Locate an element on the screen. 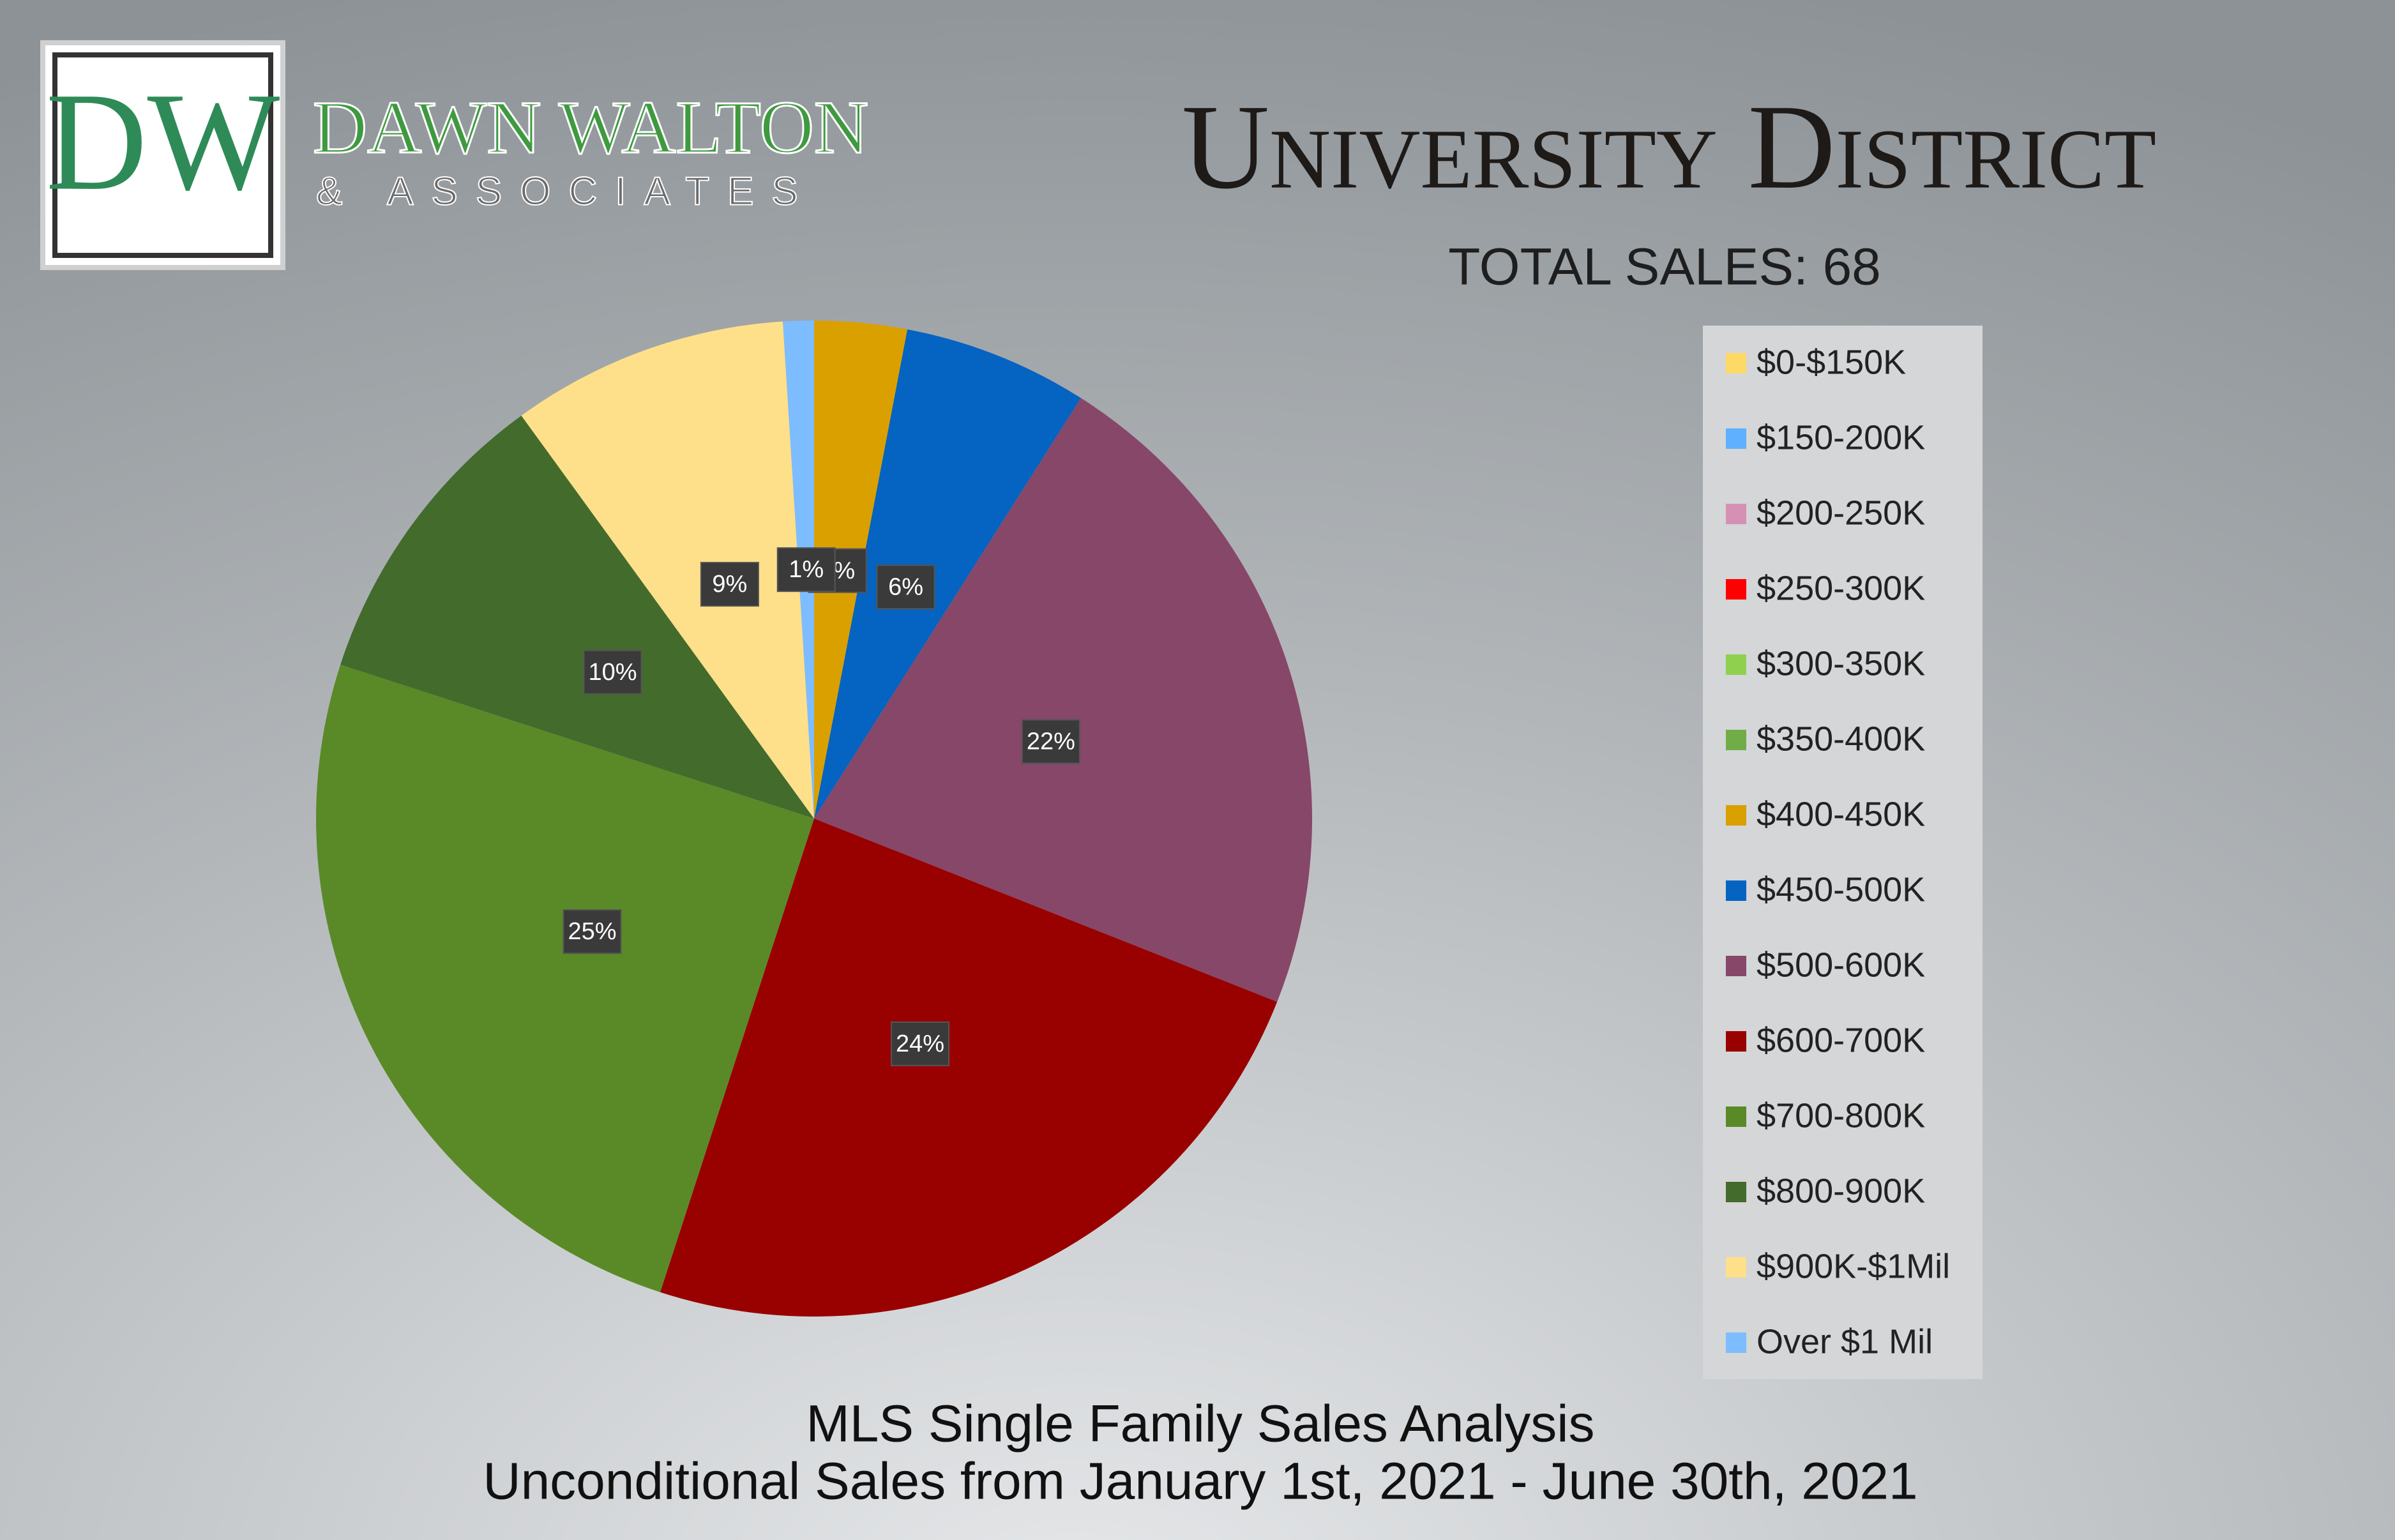  legend-label: $250-300K is located at coordinates (1841, 588).